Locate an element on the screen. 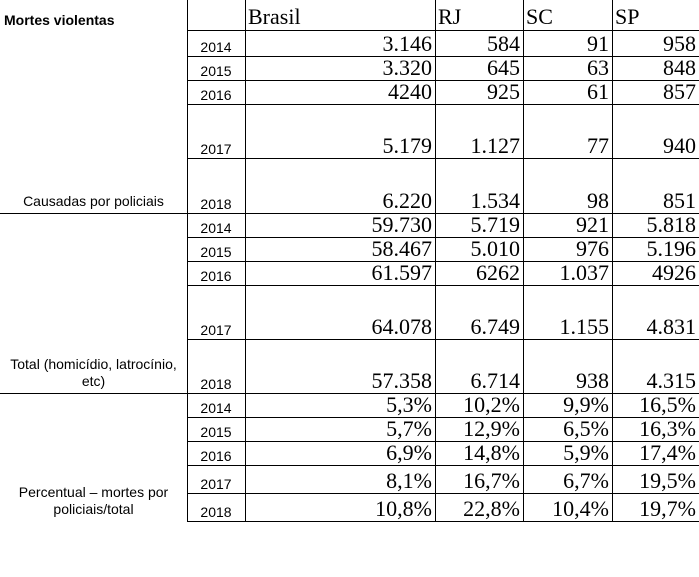 This screenshot has width=699, height=577. table-cell: 61 is located at coordinates (598, 92).